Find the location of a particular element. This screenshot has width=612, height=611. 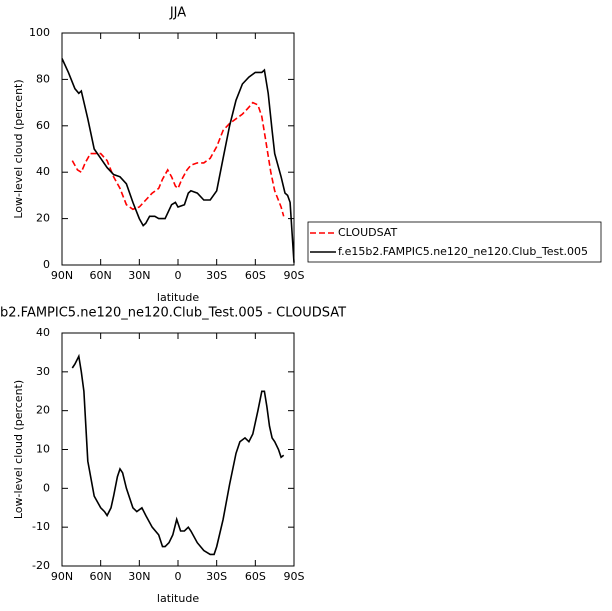

y-tick-label: 100 is located at coordinates (39, 32).